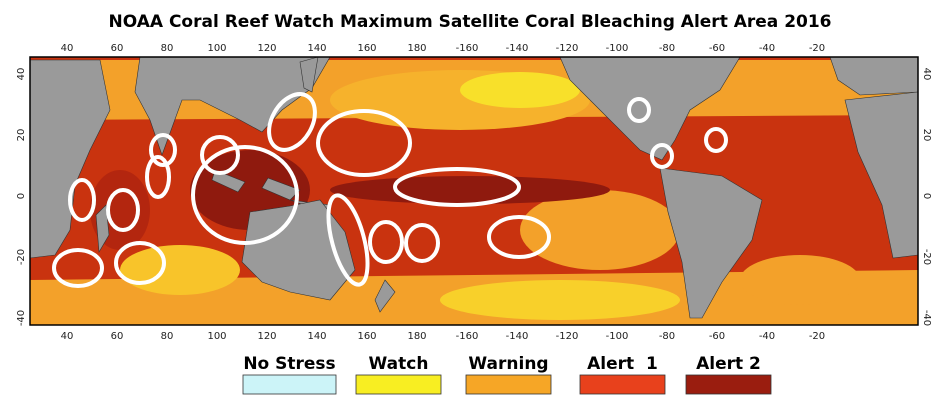 This screenshot has width=939, height=408. Describe the element at coordinates (622, 364) in the screenshot. I see `legend-label: Alert 1` at that location.